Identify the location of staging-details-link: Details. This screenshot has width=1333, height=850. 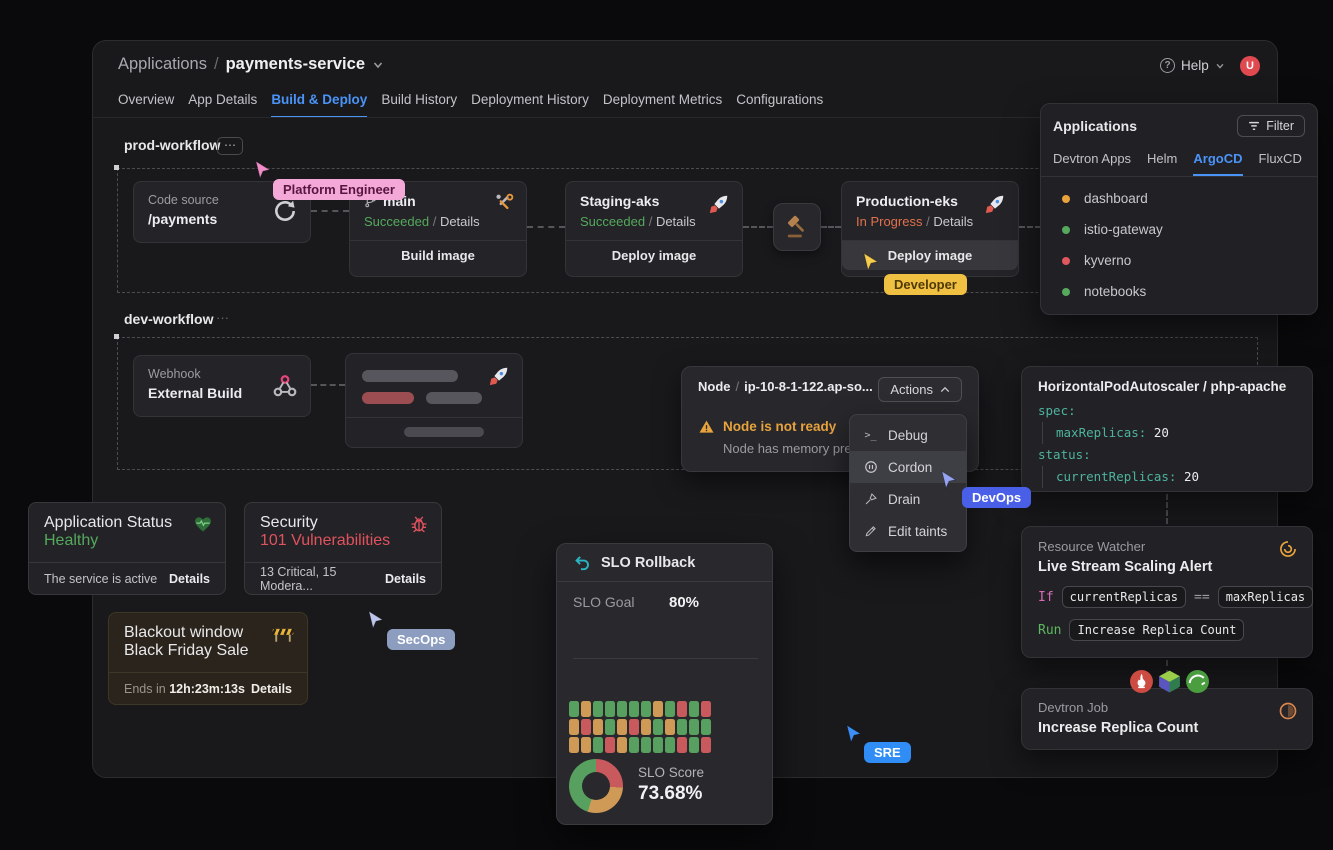
(675, 221).